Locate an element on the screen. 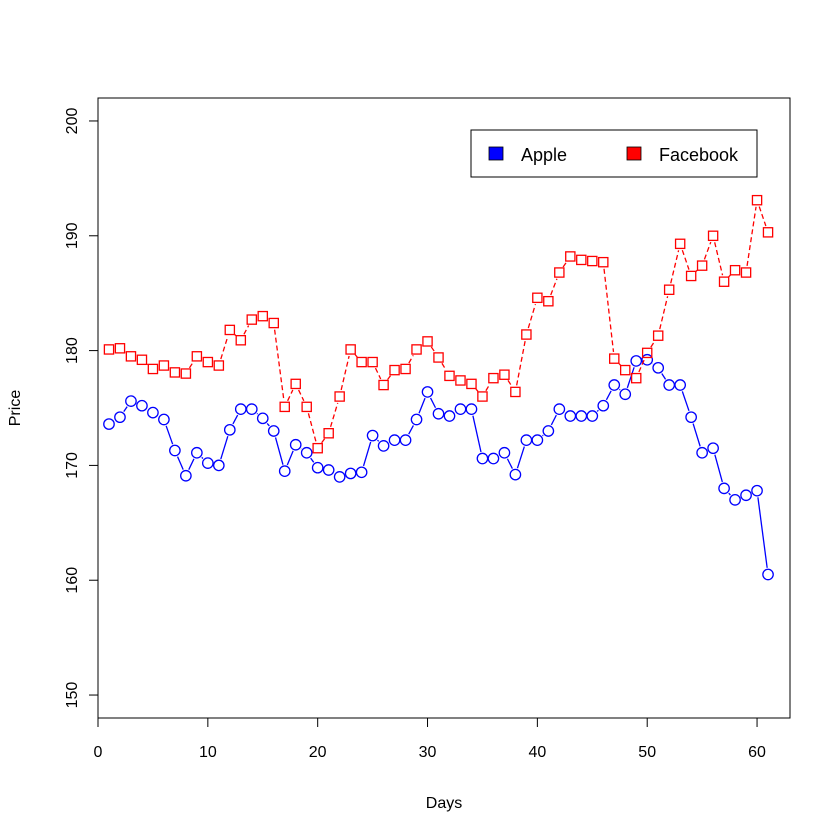 Image resolution: width=840 pixels, height=840 pixels. y-tick-label: 160 is located at coordinates (72, 580).